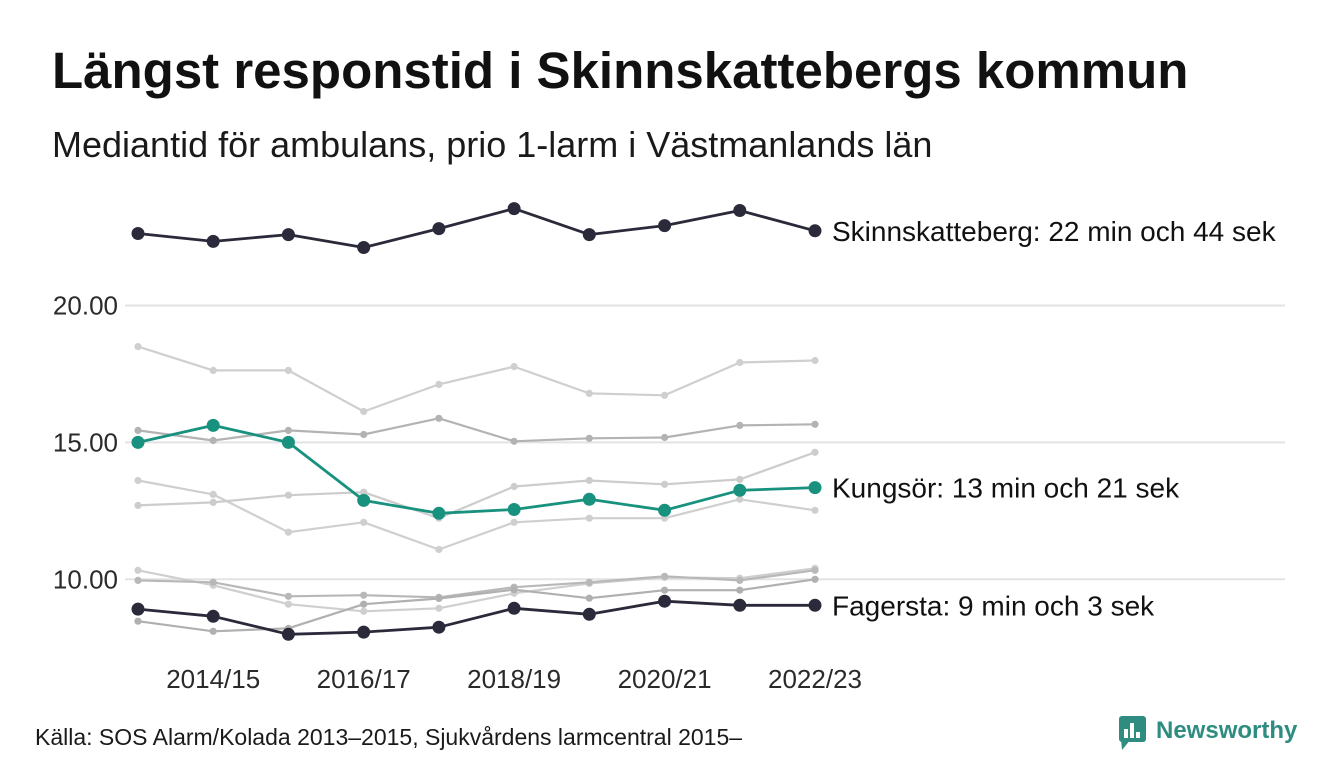 The width and height of the screenshot is (1340, 780). What do you see at coordinates (815, 679) in the screenshot?
I see `x-tick-label: 2022/23` at bounding box center [815, 679].